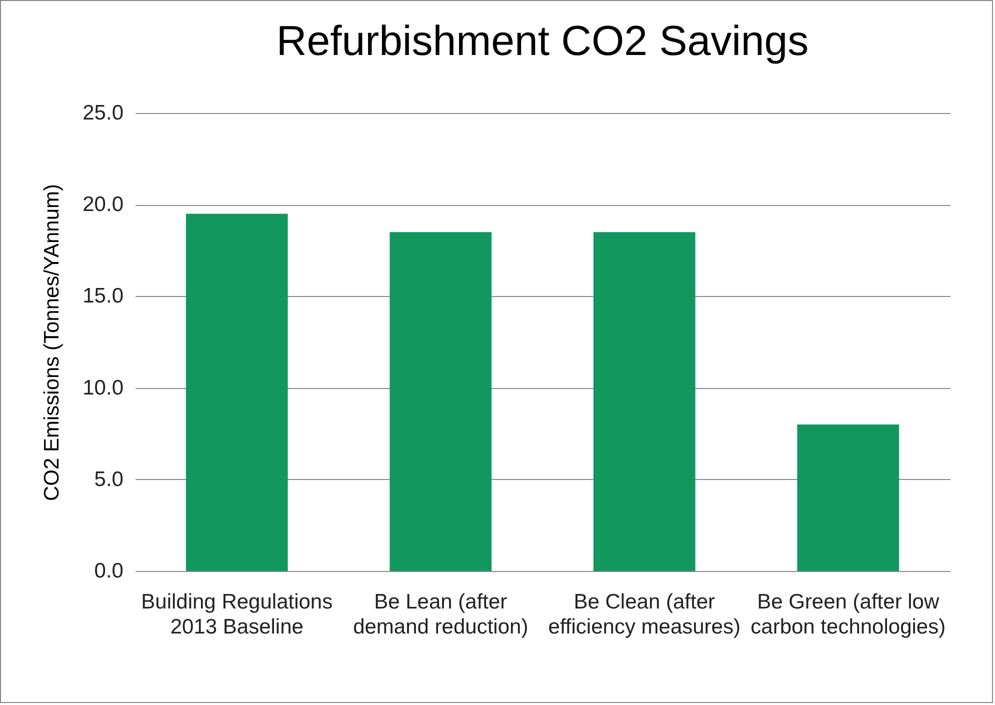 The height and width of the screenshot is (705, 995). I want to click on x-tick-label: Building Regulations 2013 Baseline, so click(237, 614).